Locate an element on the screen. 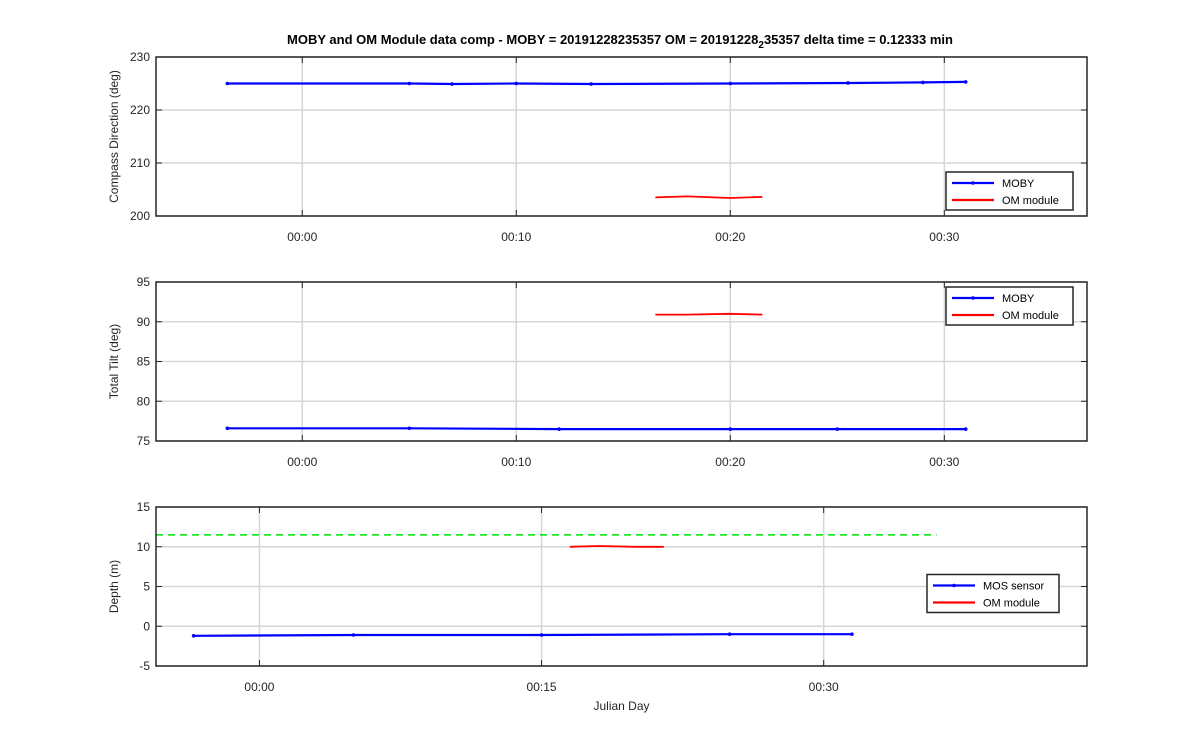 Image resolution: width=1200 pixels, height=750 pixels. legend: MOS sensor OM module is located at coordinates (993, 593).